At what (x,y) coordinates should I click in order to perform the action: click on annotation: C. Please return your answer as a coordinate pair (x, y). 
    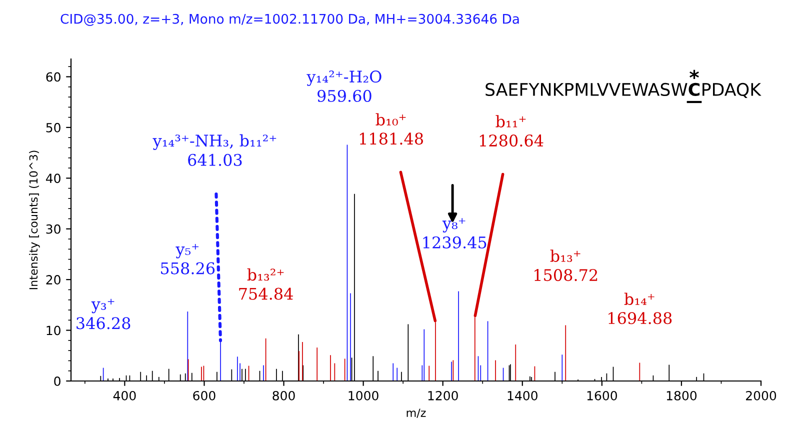
    Looking at the image, I should click on (694, 89).